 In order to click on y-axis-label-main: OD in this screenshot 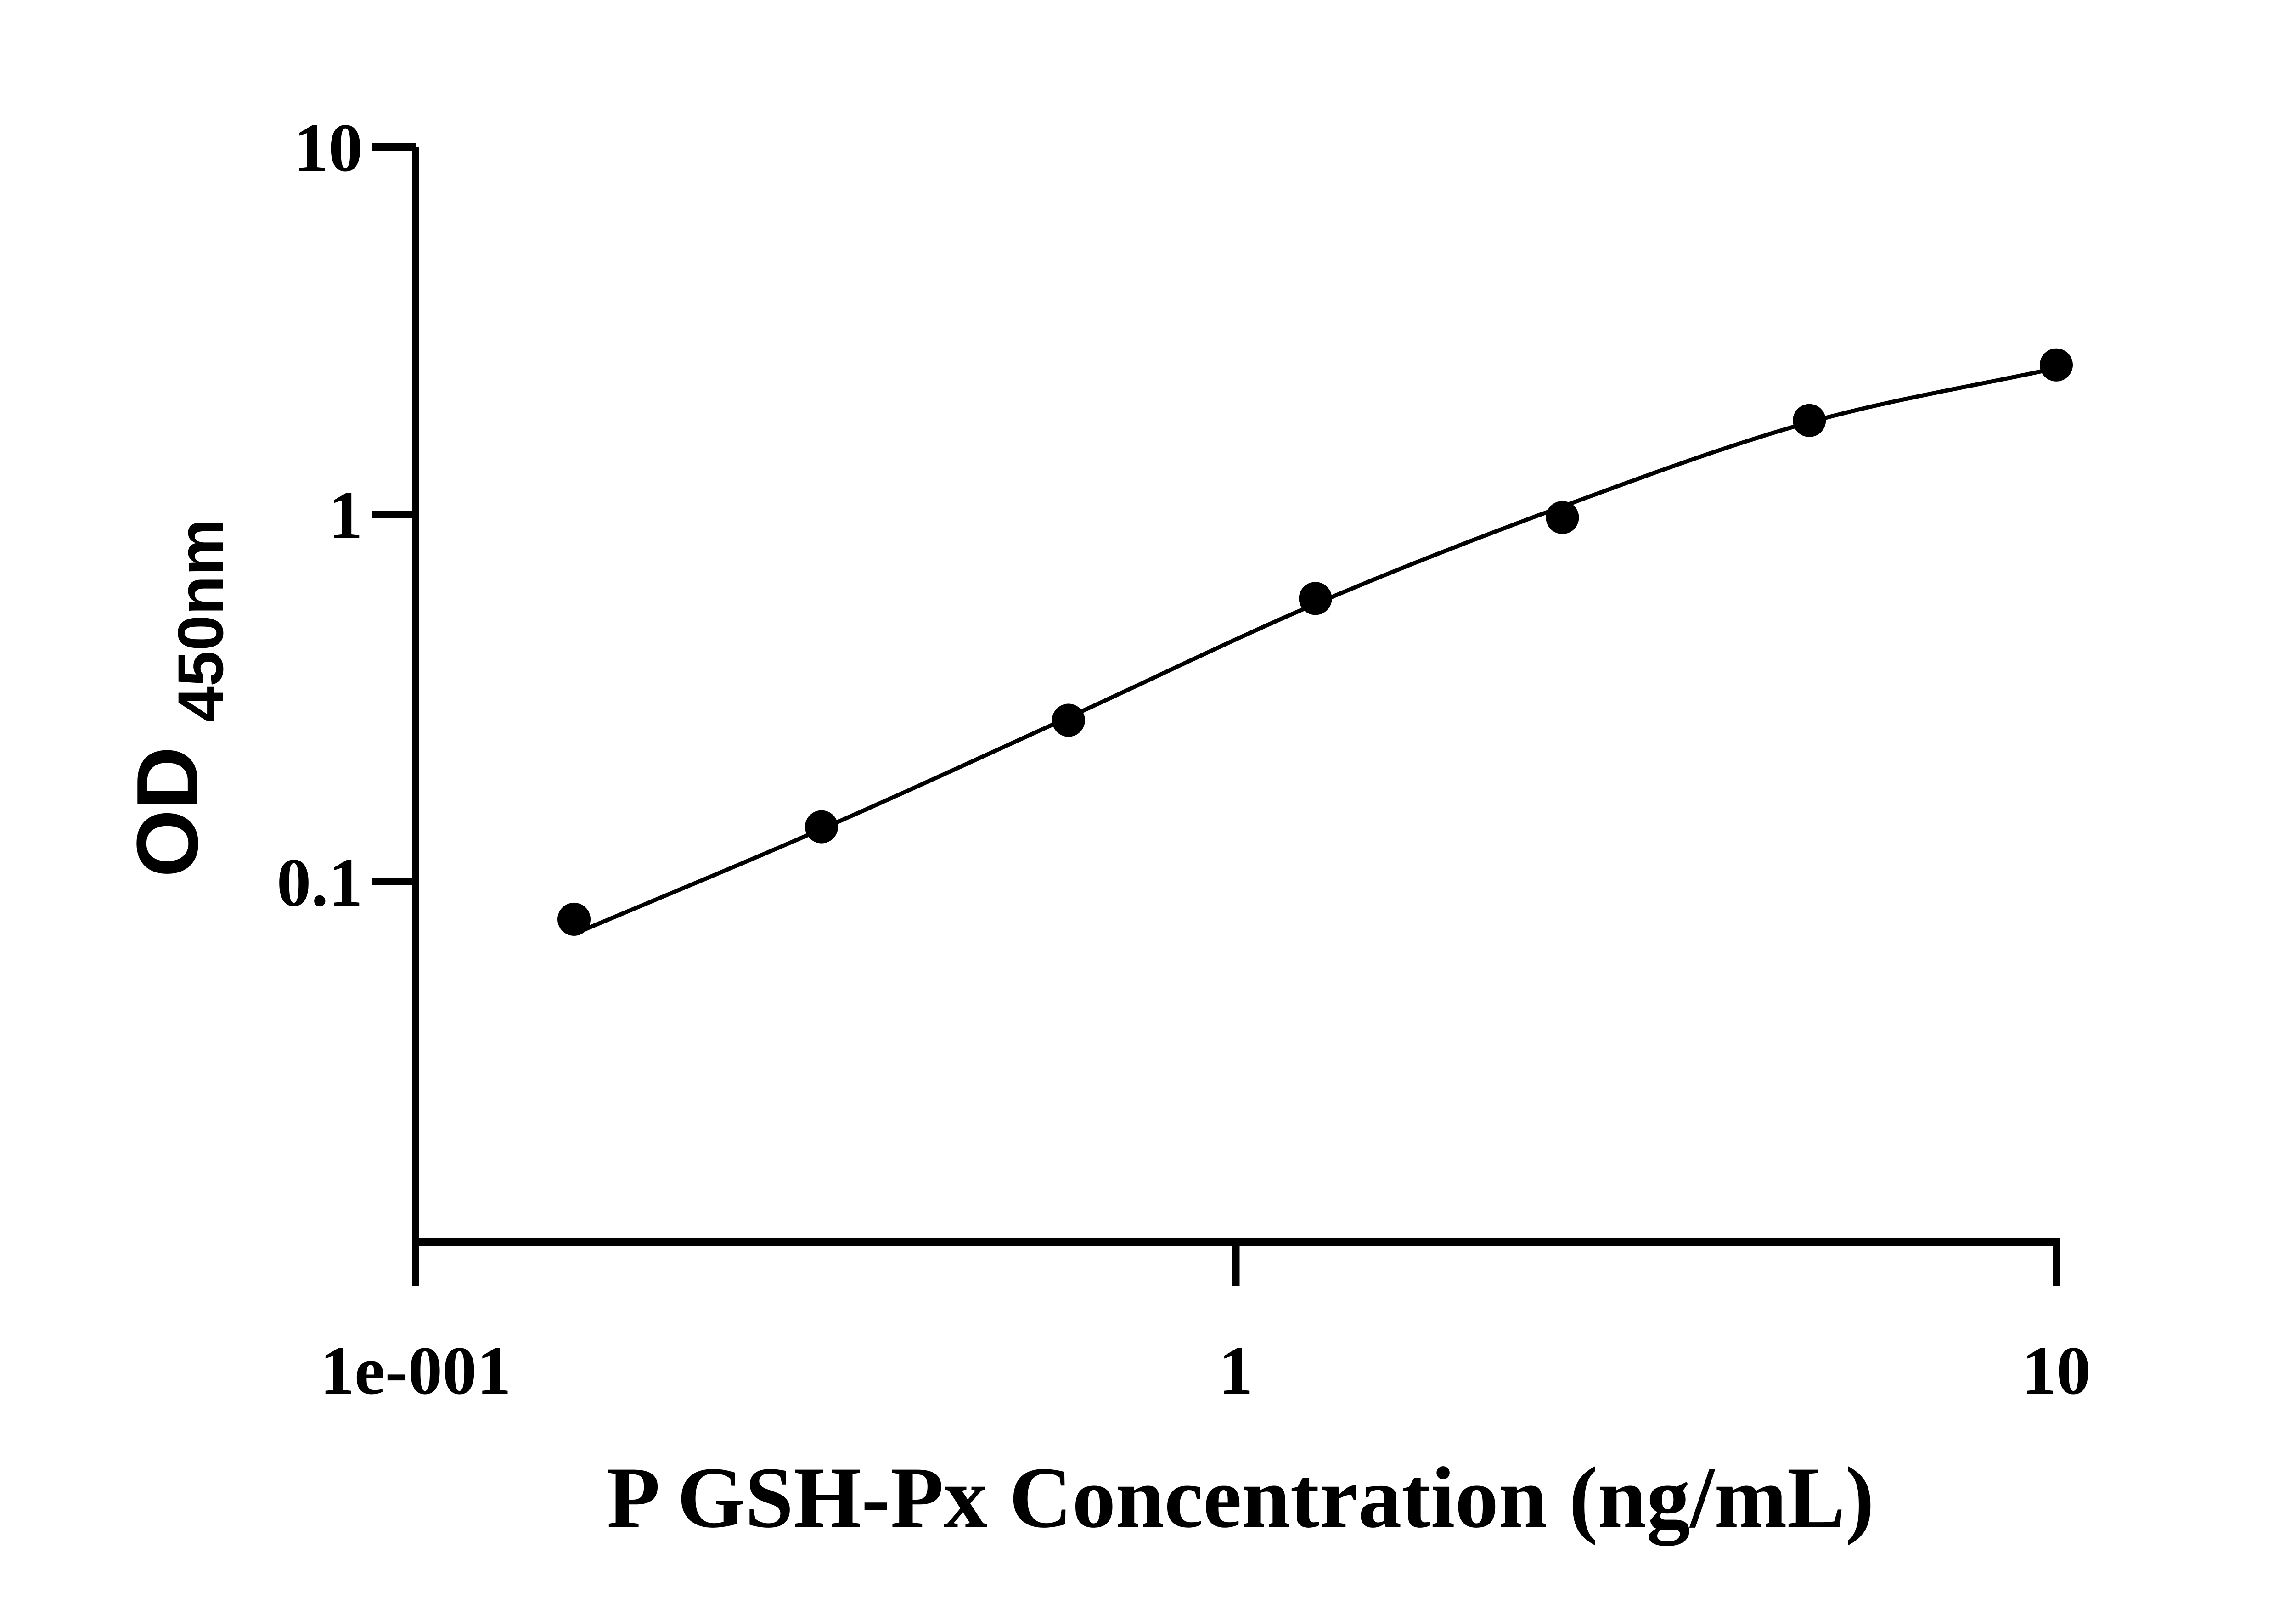, I will do `click(167, 812)`.